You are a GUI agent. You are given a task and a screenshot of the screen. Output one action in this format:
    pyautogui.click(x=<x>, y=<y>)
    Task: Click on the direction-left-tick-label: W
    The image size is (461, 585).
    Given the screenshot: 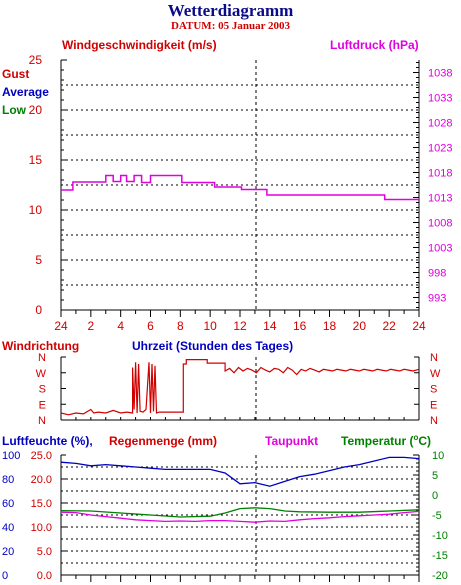 What is the action you would take?
    pyautogui.click(x=41, y=374)
    